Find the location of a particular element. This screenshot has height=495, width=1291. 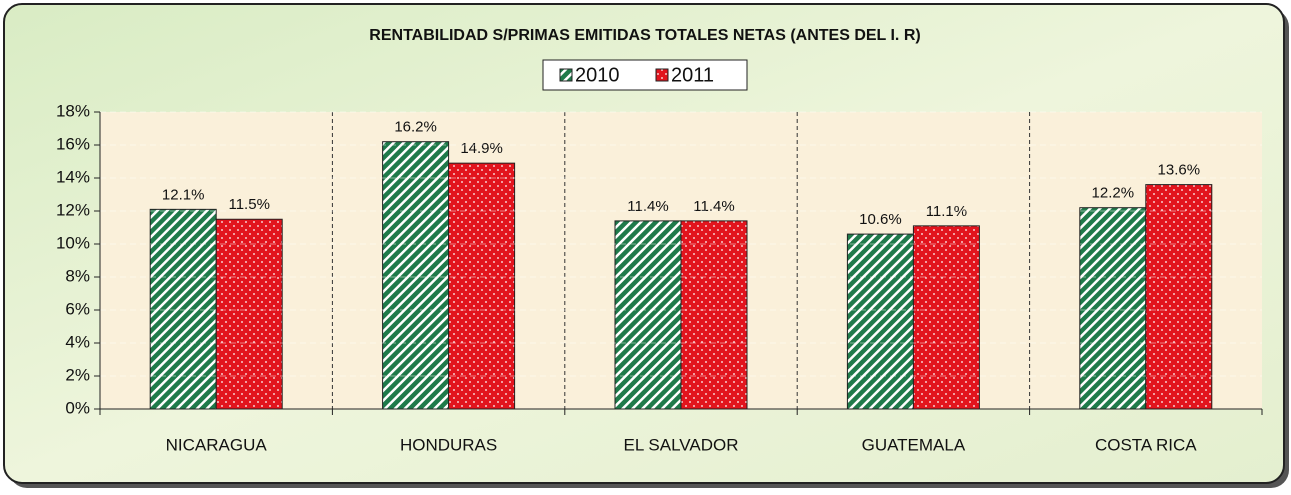

value-label: 16.2% is located at coordinates (415, 127).